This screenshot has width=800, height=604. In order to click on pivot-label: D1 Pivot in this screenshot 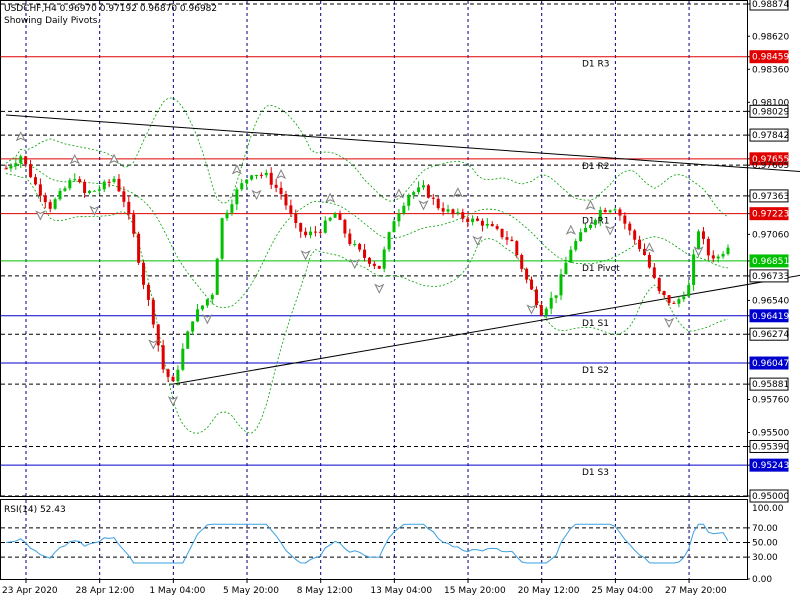, I will do `click(601, 269)`.